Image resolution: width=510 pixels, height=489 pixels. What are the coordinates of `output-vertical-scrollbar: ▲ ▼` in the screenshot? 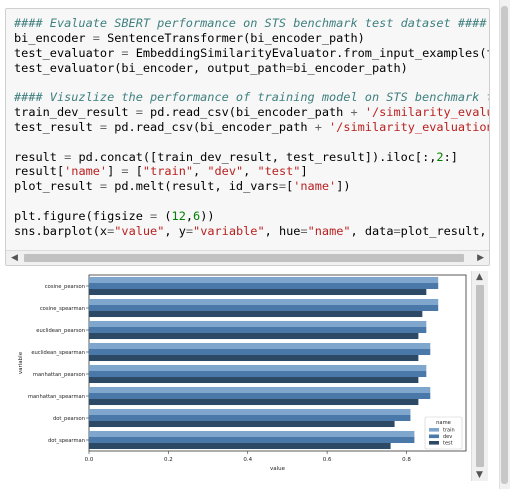 It's located at (479, 376).